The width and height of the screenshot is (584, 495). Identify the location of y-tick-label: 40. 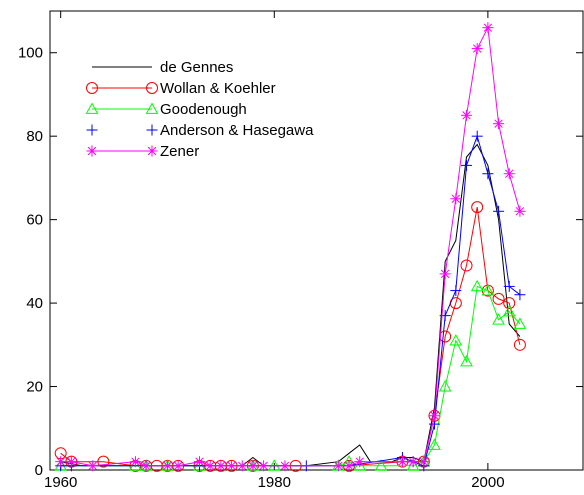
(34, 303).